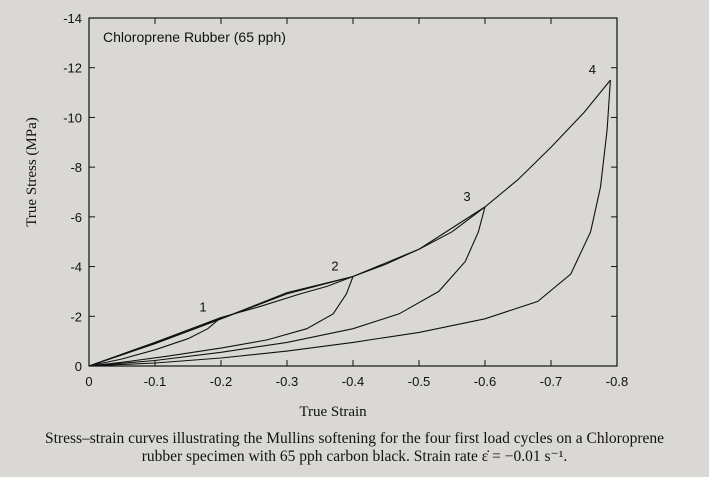 The width and height of the screenshot is (709, 477). I want to click on y-tick-label: -12, so click(72, 68).